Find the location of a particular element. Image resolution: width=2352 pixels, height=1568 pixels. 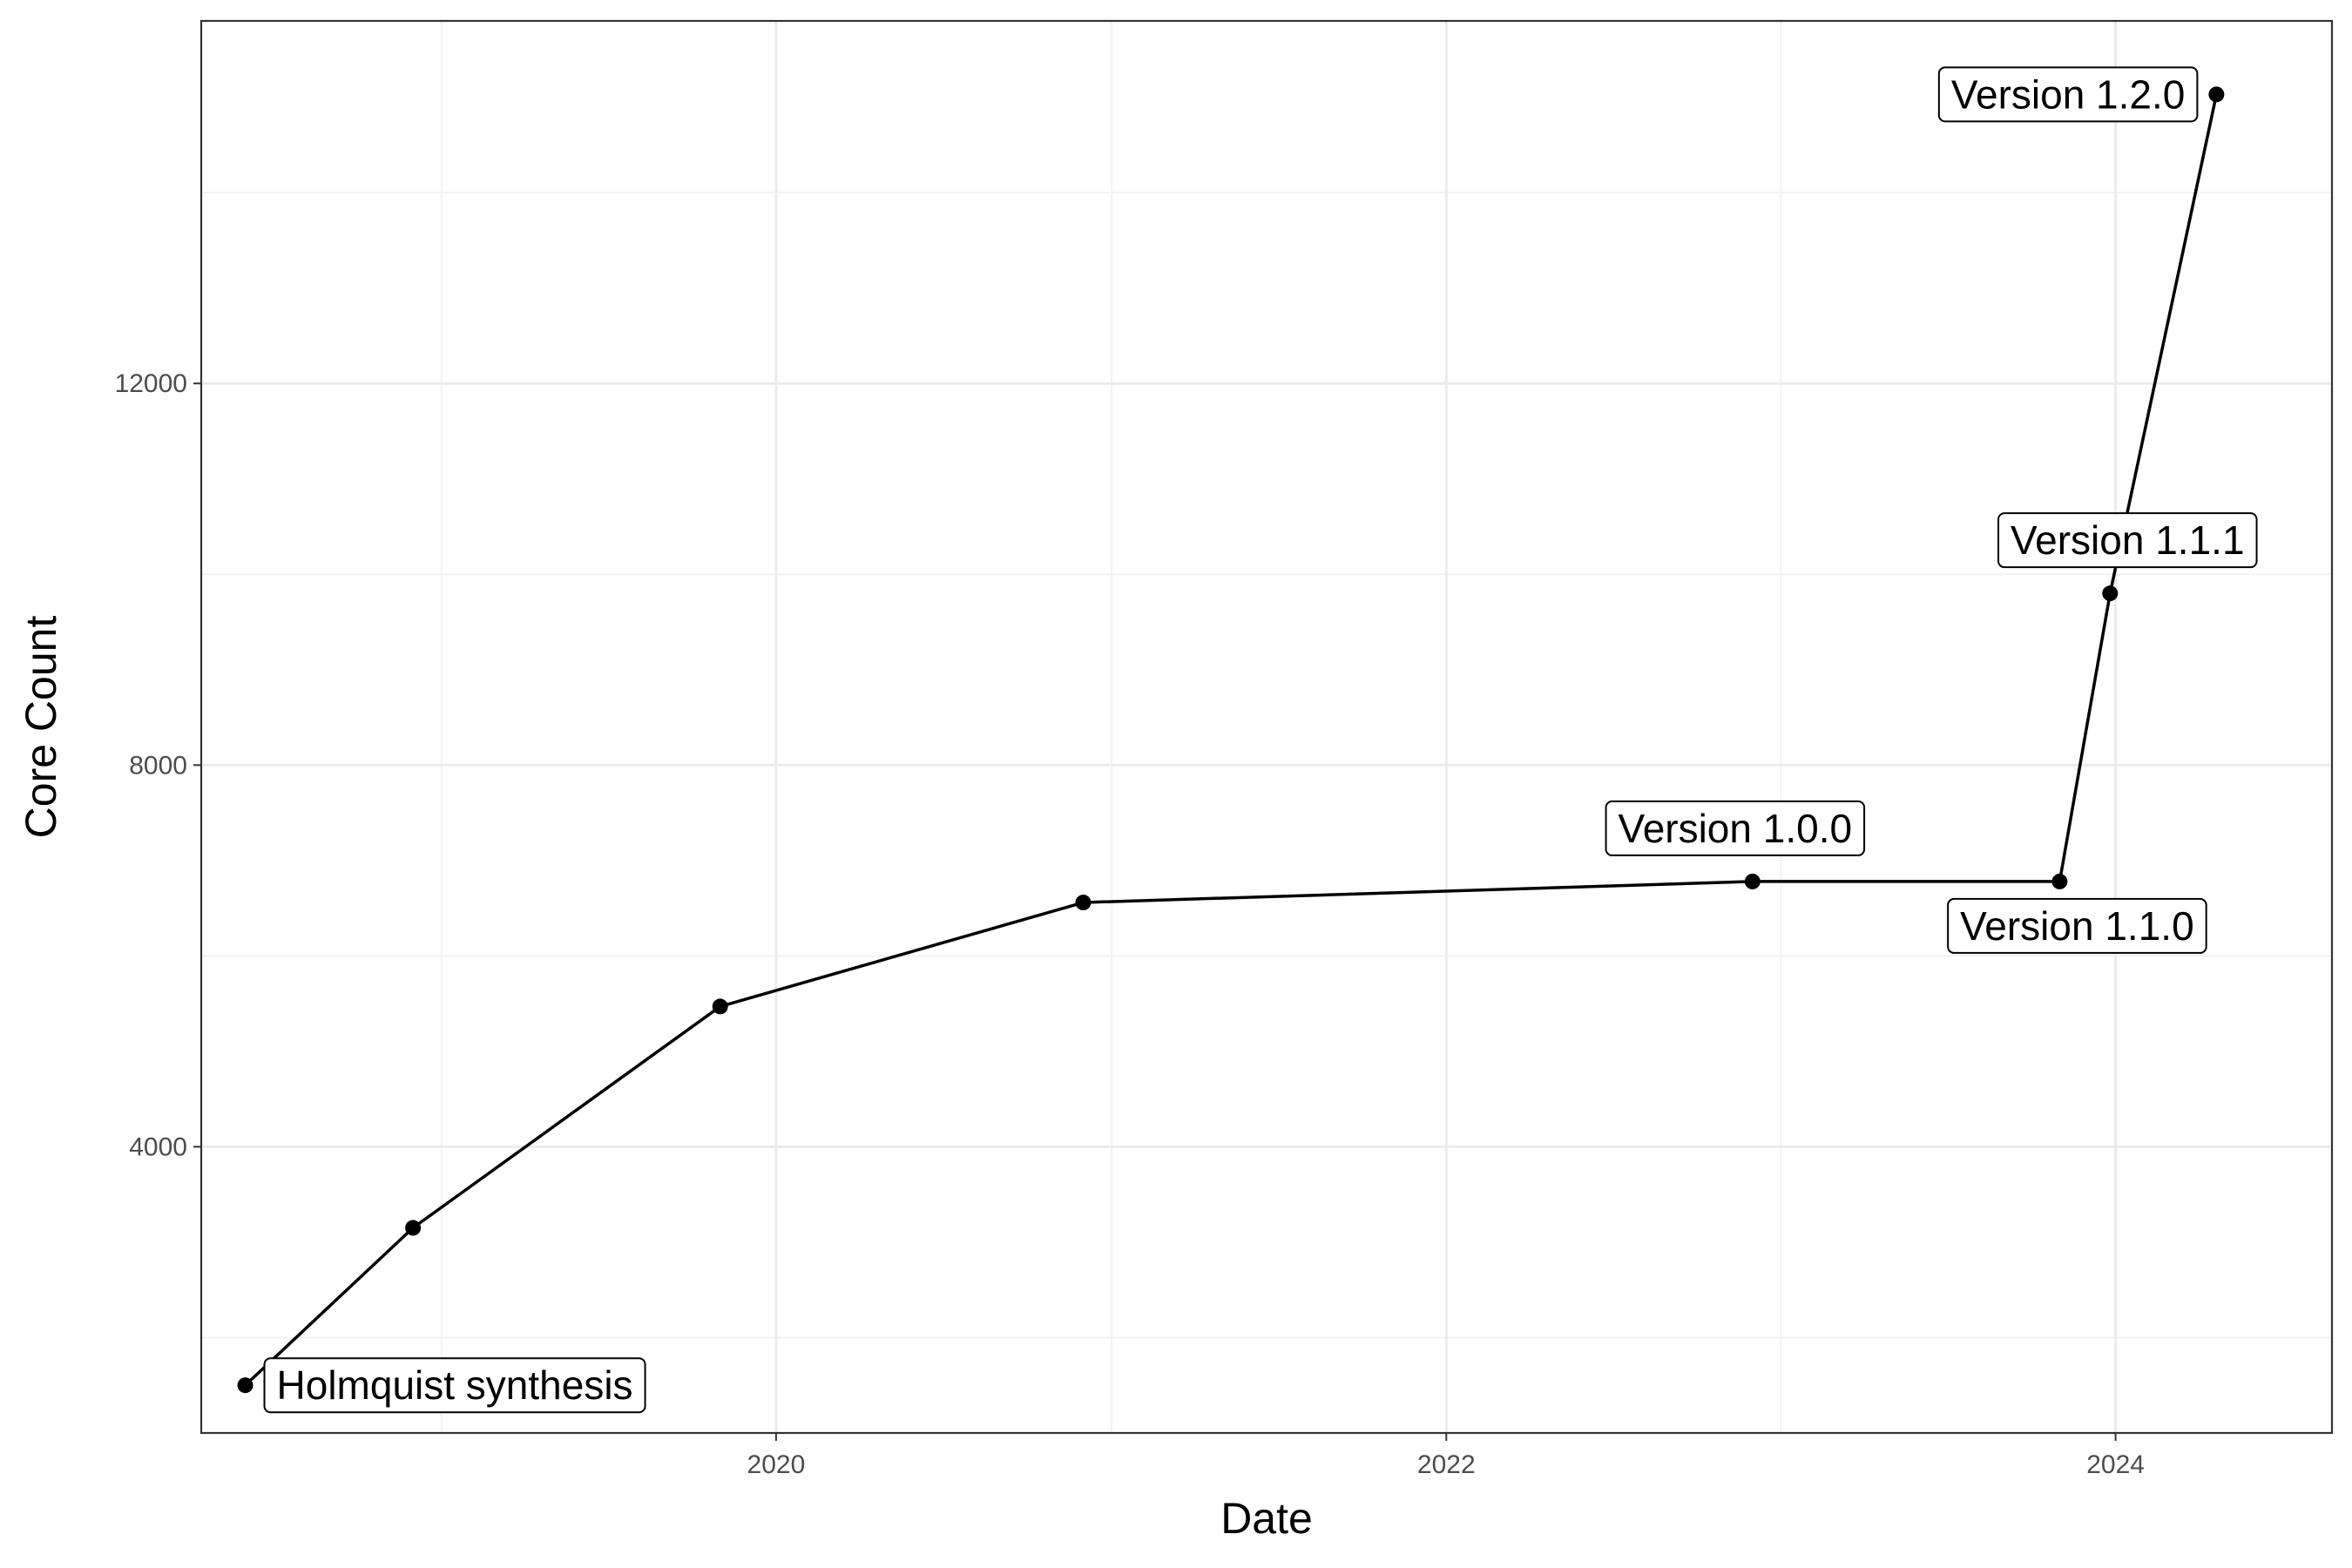

annotation-label: Version 1.1.1 is located at coordinates (2127, 540).